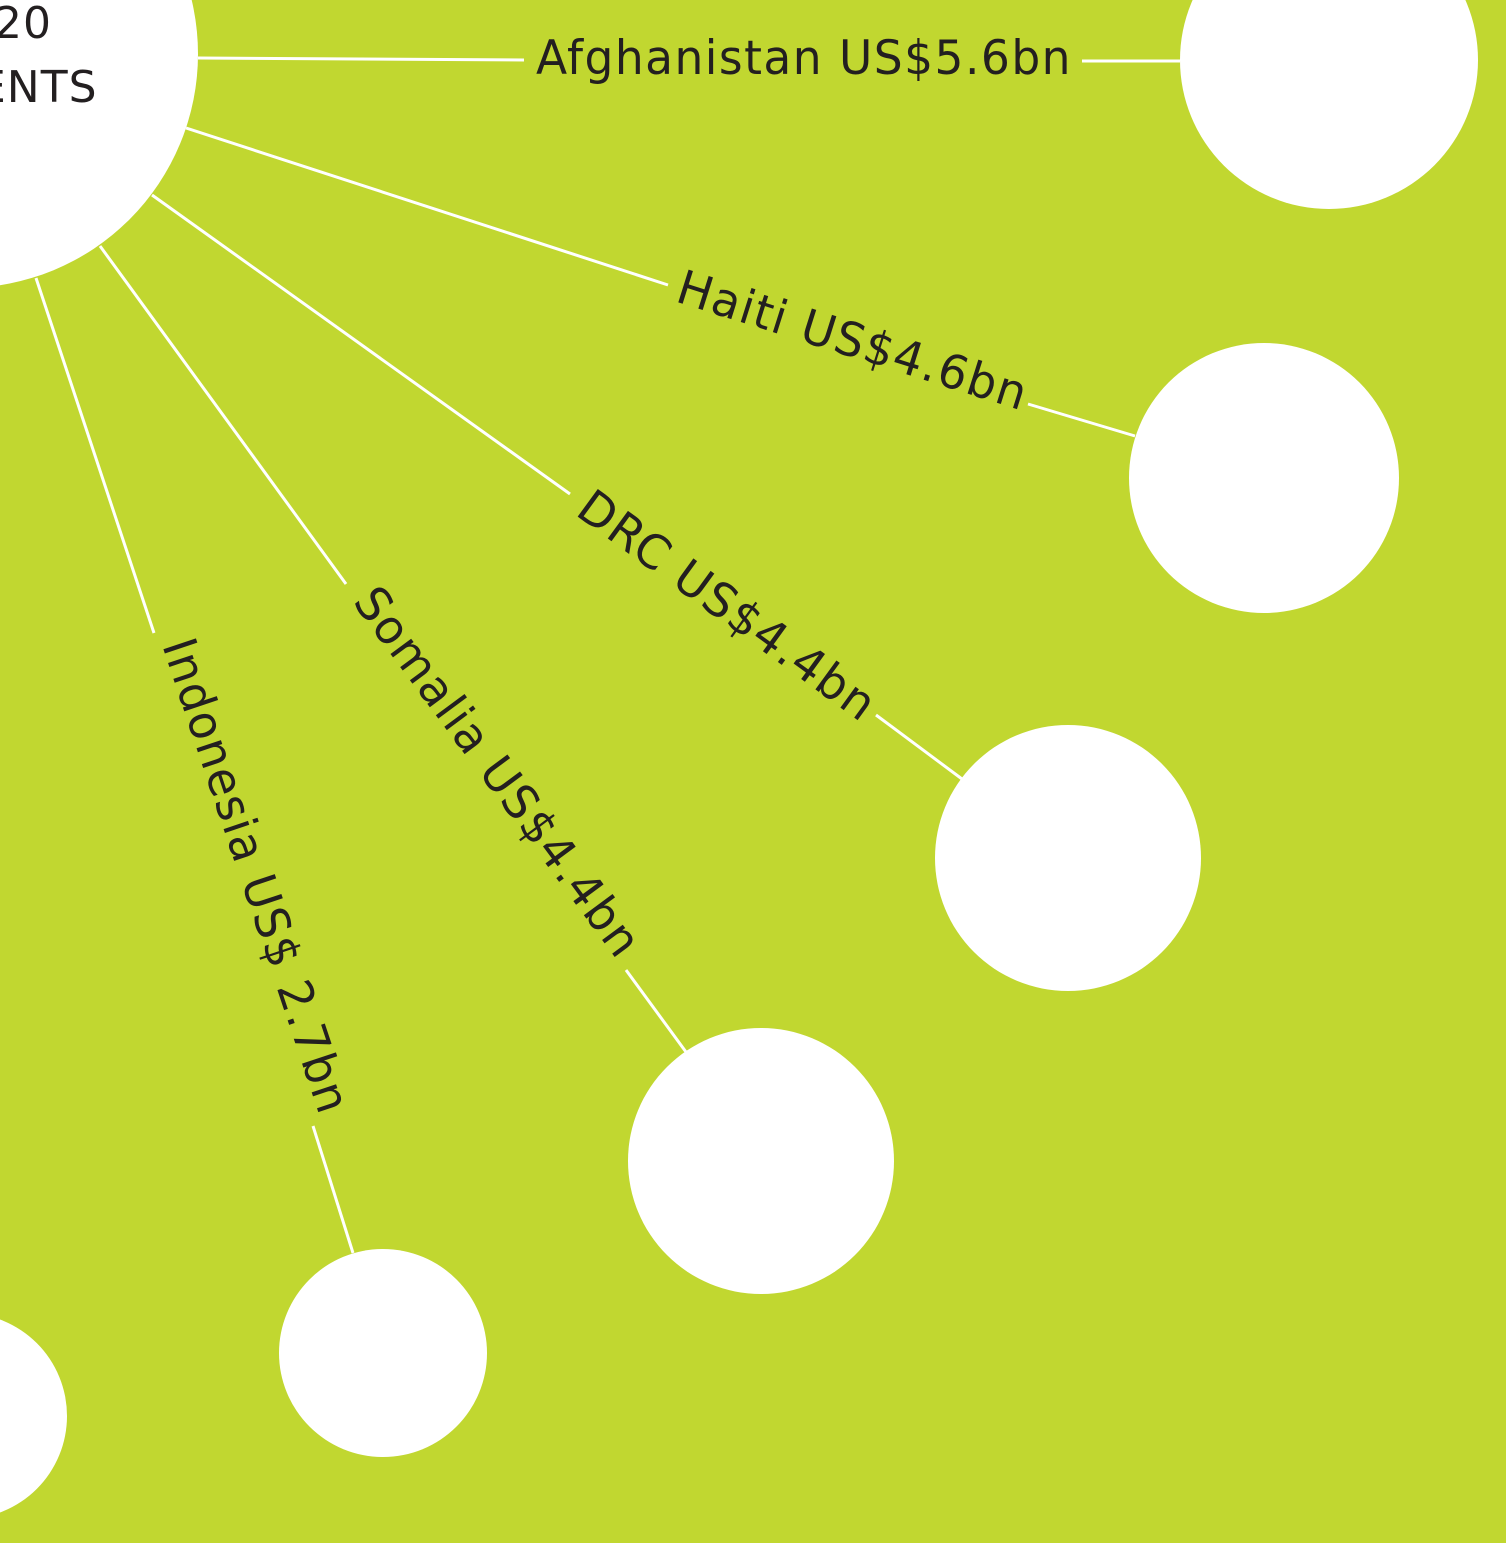 This screenshot has width=1506, height=1543. Describe the element at coordinates (427, 206) in the screenshot. I see `haiti-connector-hub` at that location.